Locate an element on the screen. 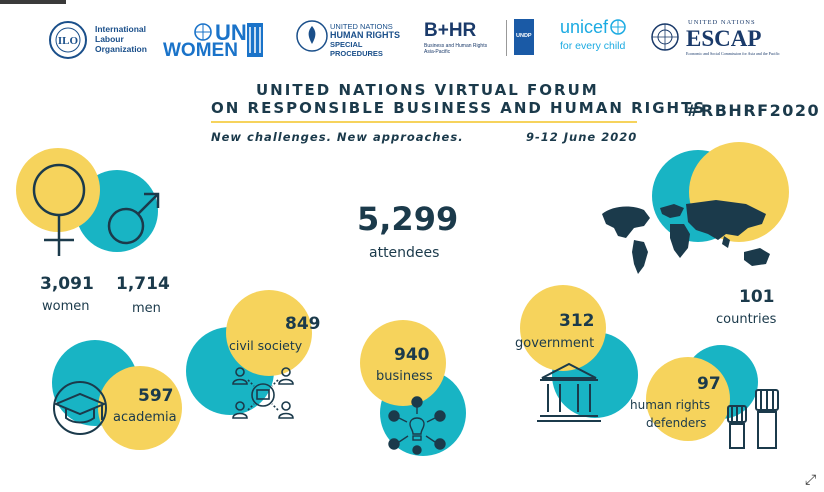  business-yellow-circle is located at coordinates (403, 363).